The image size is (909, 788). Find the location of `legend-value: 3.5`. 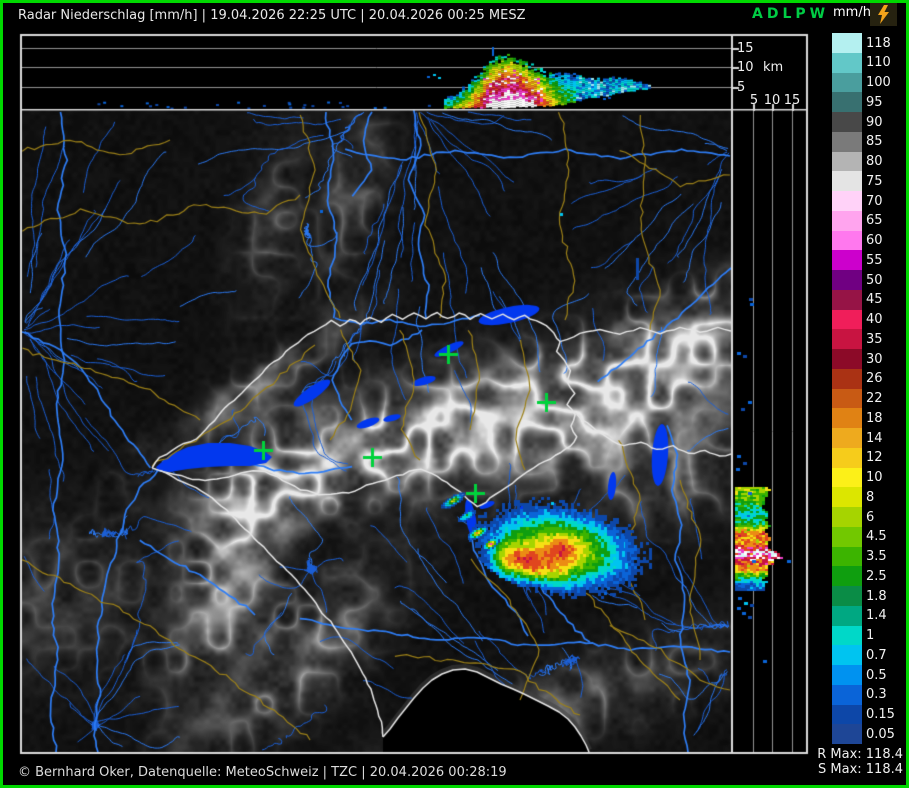

legend-value: 3.5 is located at coordinates (876, 556).